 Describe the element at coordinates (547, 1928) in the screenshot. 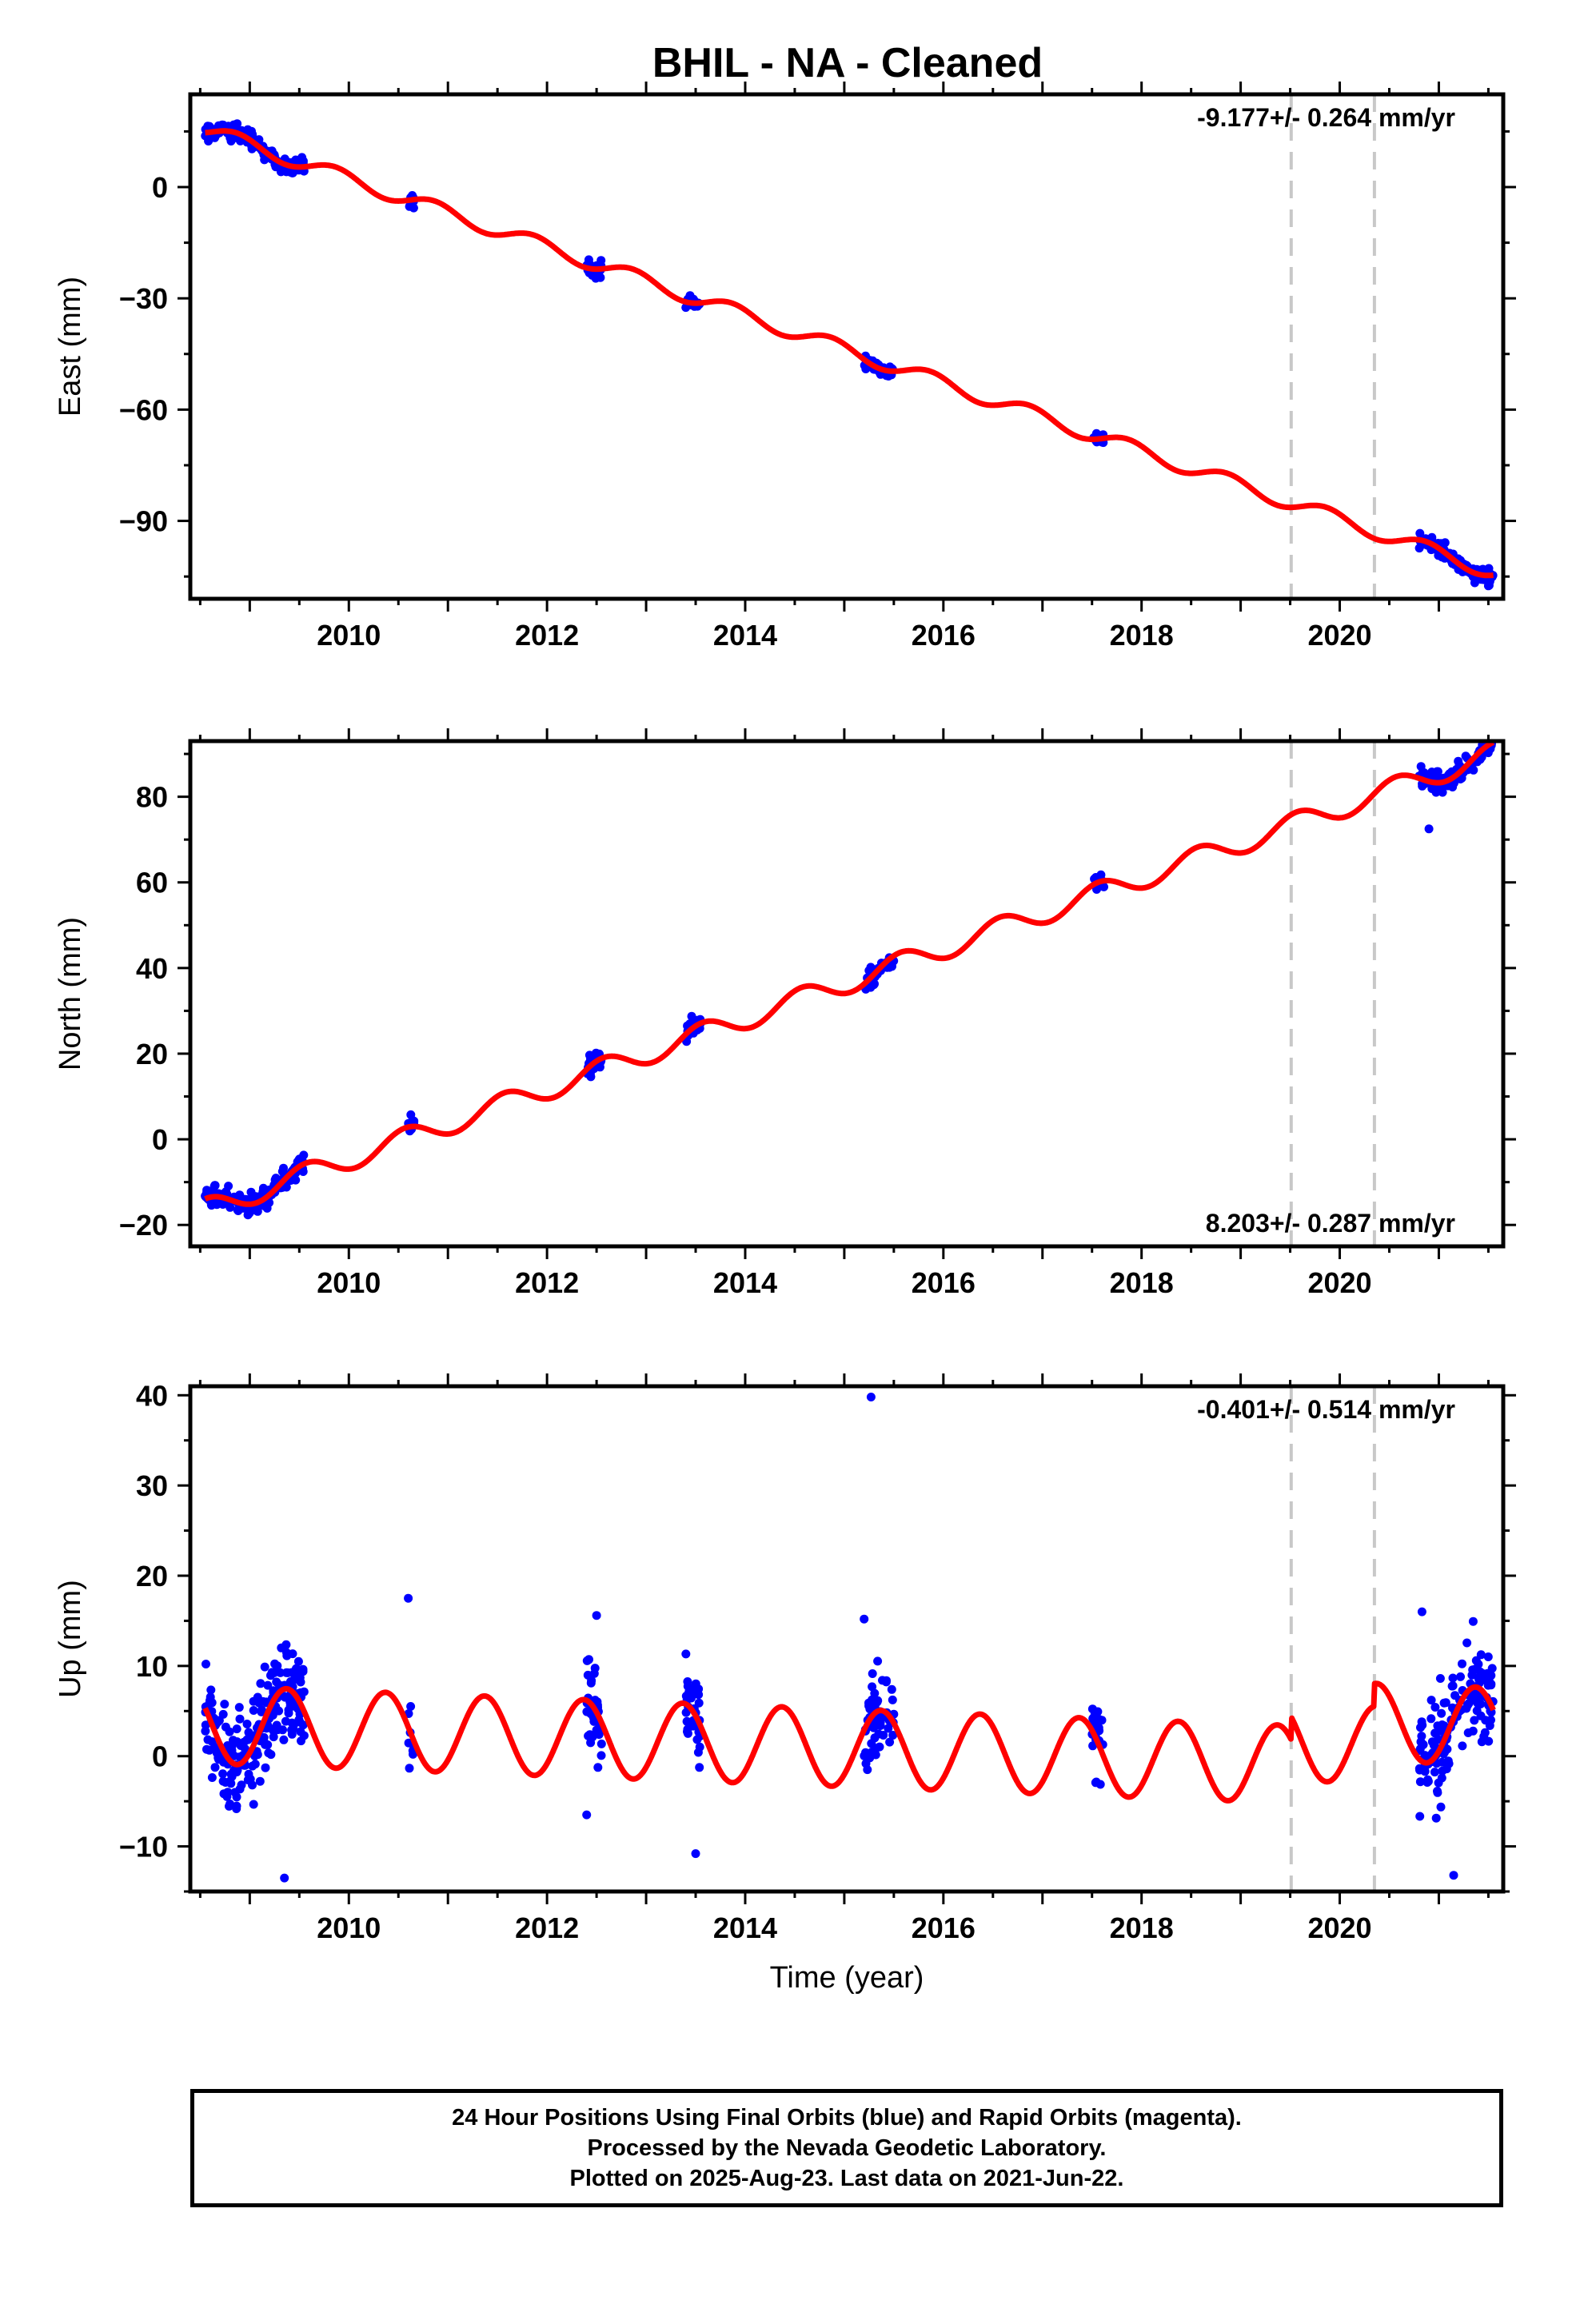

I see `up-xtick-label-1: 2012` at that location.